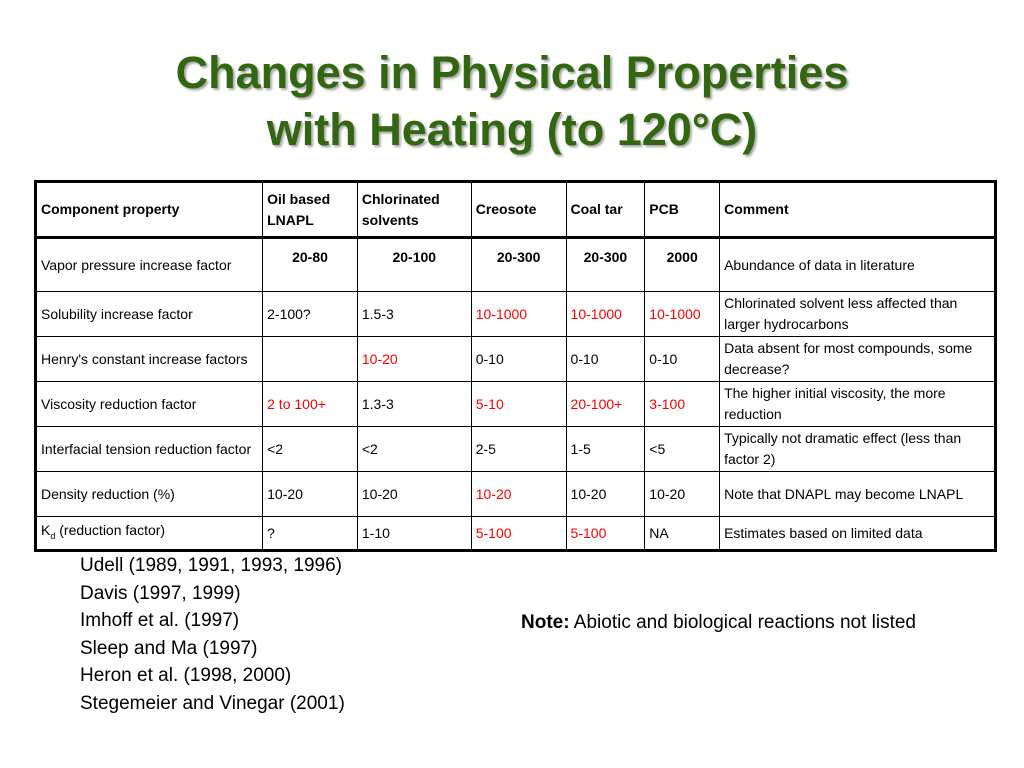  I want to click on property-kd-main: K, so click(46, 529).